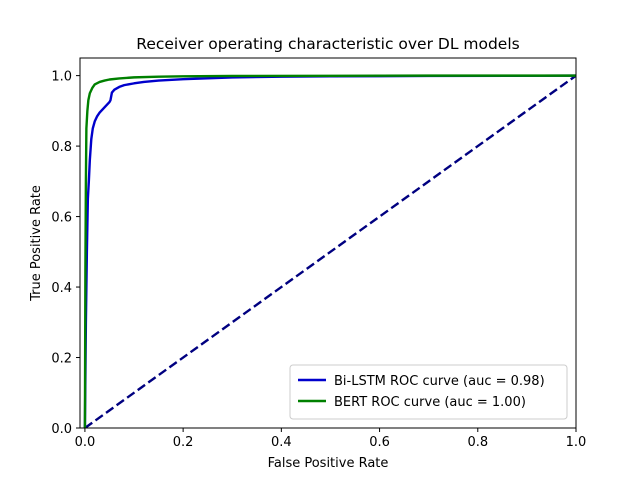  I want to click on x-tick-label: 0.6, so click(379, 442).